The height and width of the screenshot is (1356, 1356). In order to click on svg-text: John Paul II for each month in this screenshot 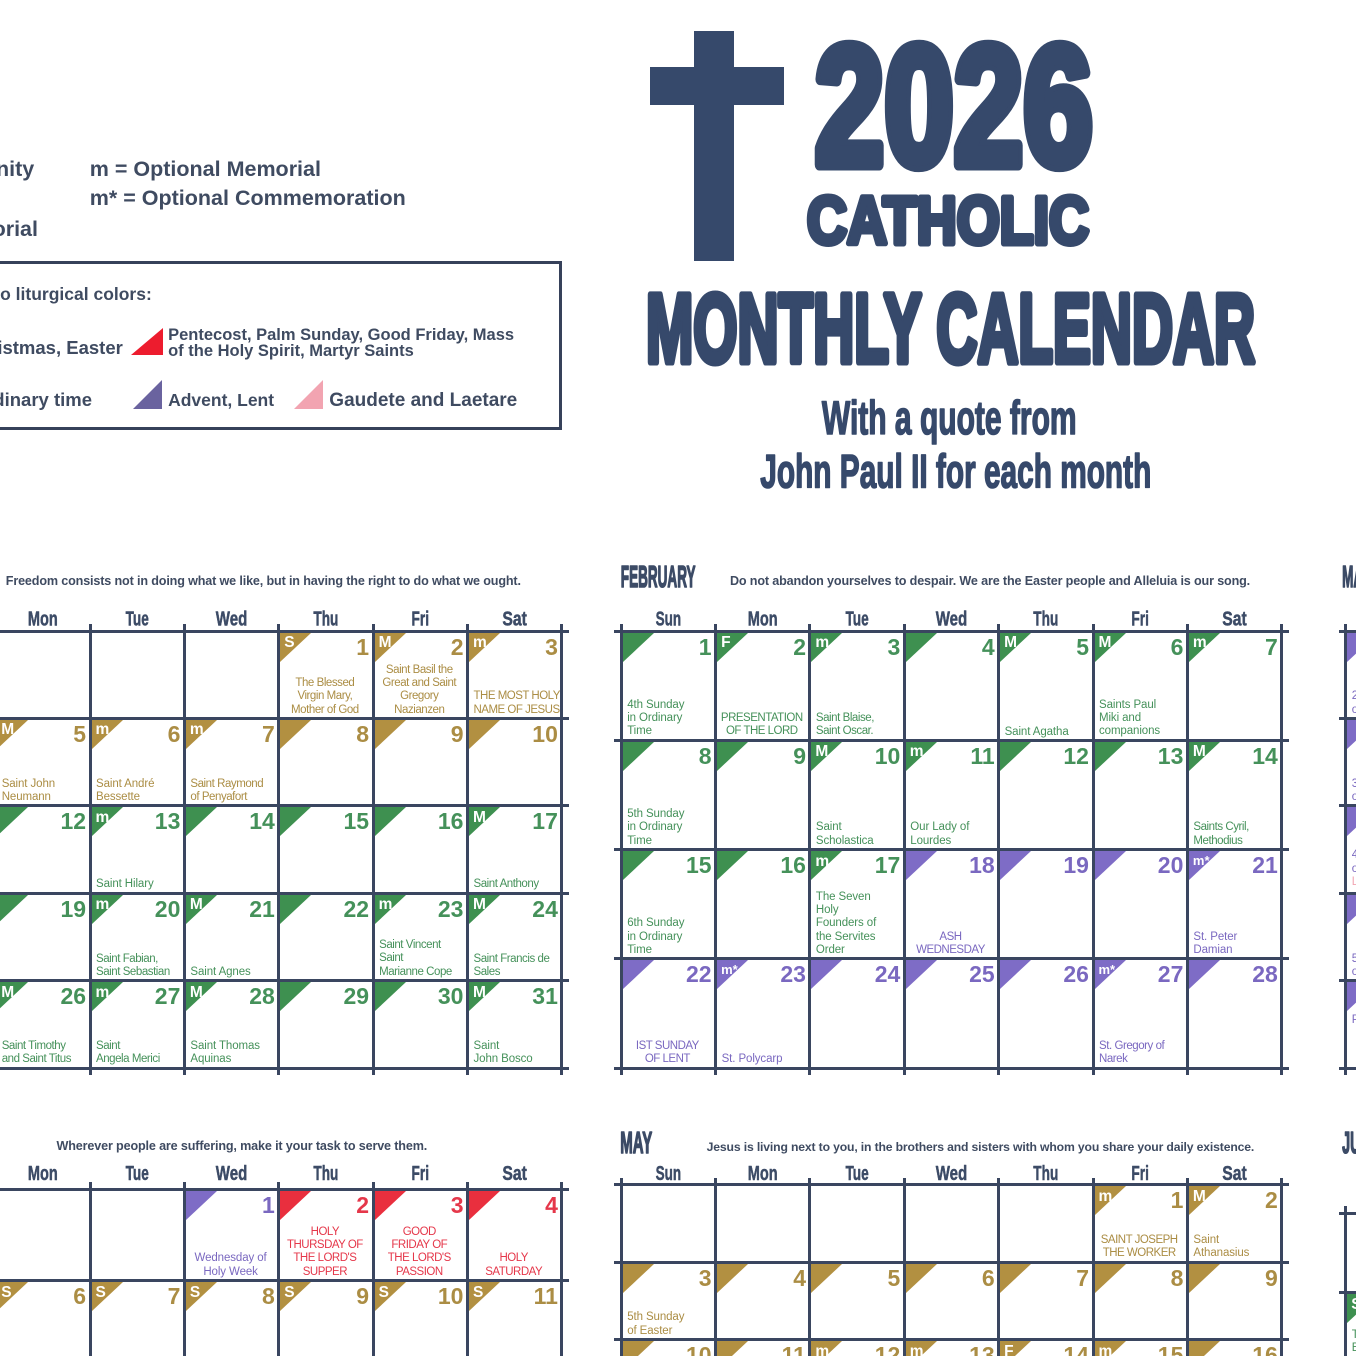, I will do `click(955, 470)`.